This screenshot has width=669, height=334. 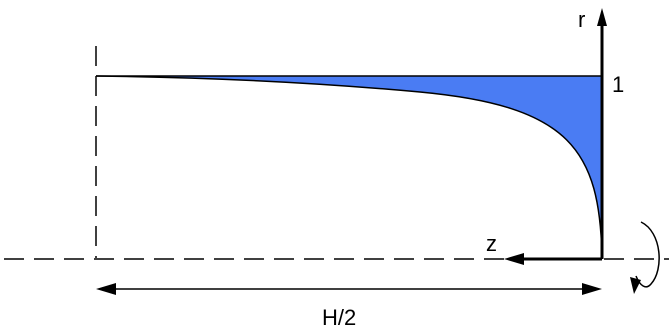 What do you see at coordinates (514, 259) in the screenshot?
I see `z-axis-arrowhead` at bounding box center [514, 259].